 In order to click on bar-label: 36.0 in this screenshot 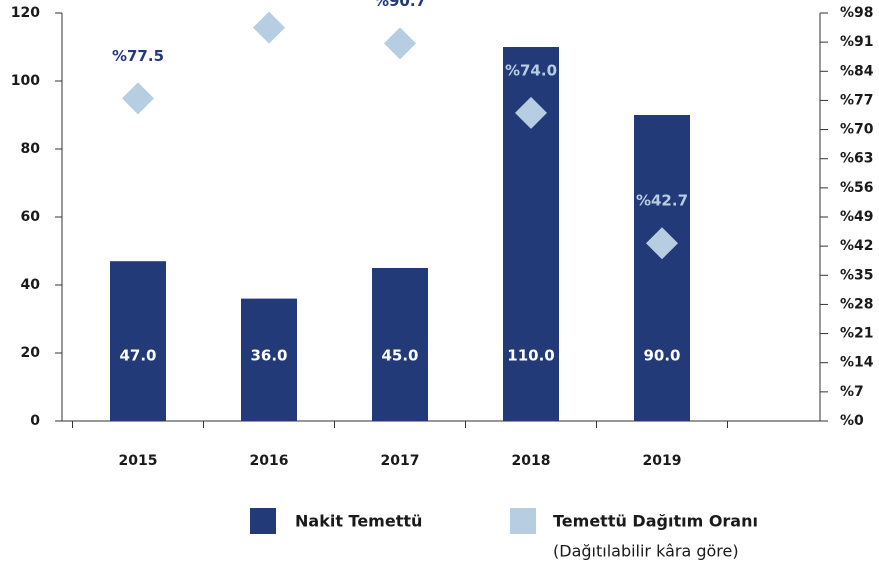, I will do `click(268, 356)`.